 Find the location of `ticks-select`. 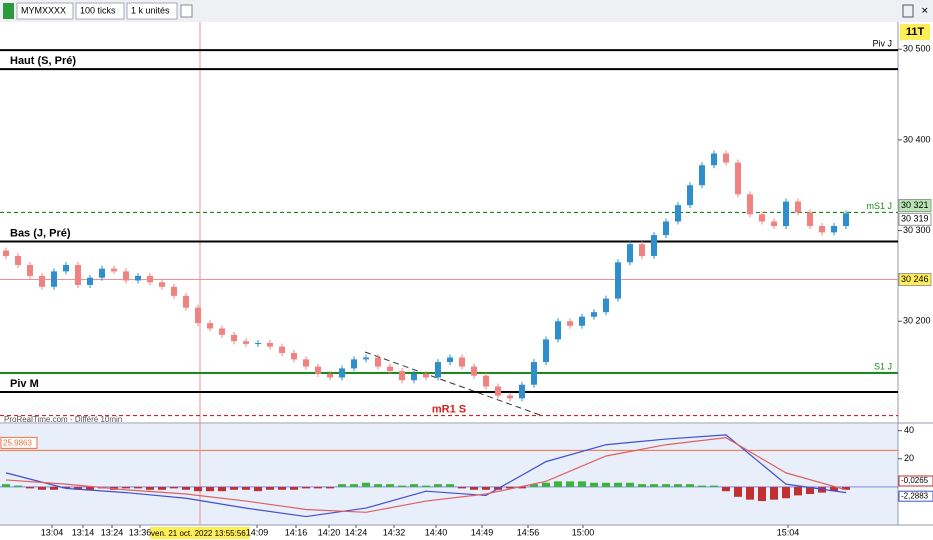

ticks-select is located at coordinates (100, 11).